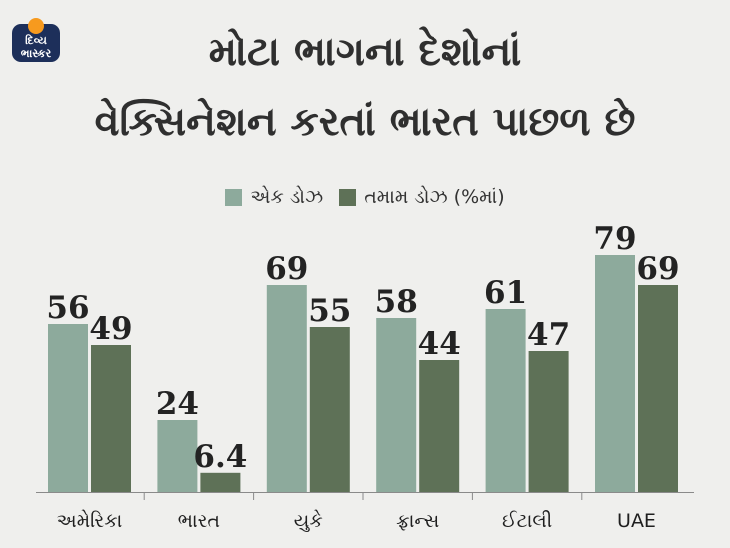  I want to click on sun-icon, so click(36, 40).